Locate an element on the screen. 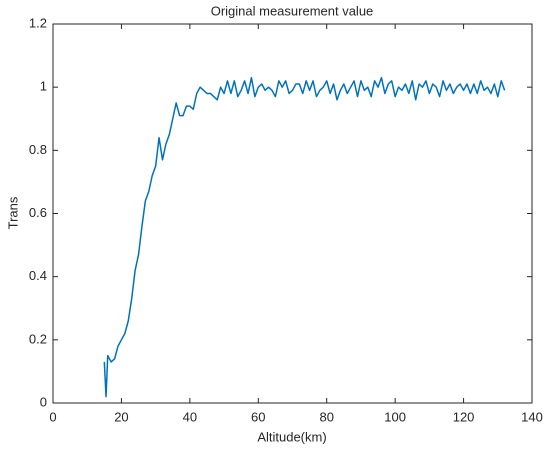  y-tick-label: 0.6 is located at coordinates (38, 212).